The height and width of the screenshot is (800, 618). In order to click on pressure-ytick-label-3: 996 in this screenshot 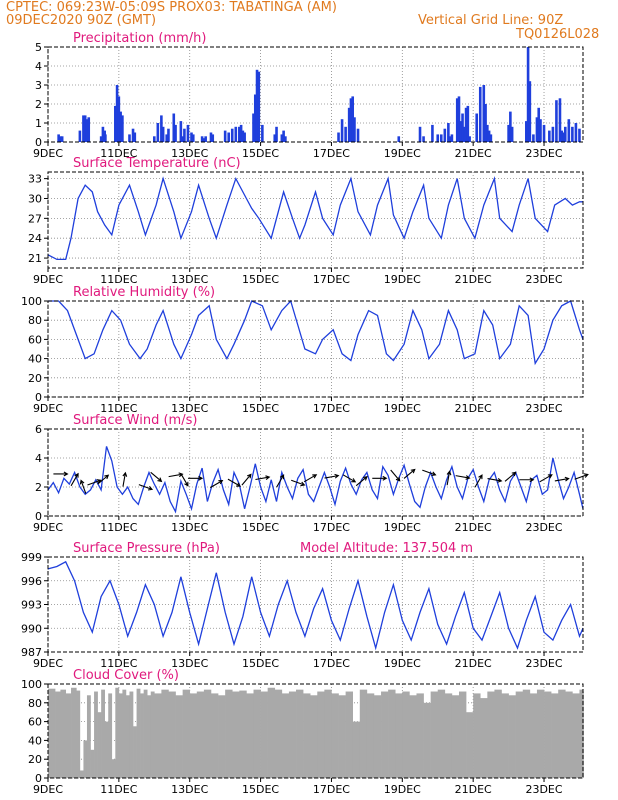, I will do `click(31, 581)`.